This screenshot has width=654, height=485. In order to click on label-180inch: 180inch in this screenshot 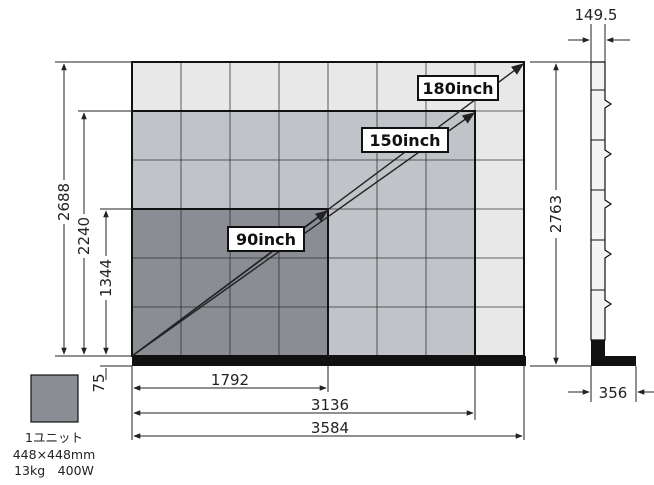, I will do `click(457, 88)`.